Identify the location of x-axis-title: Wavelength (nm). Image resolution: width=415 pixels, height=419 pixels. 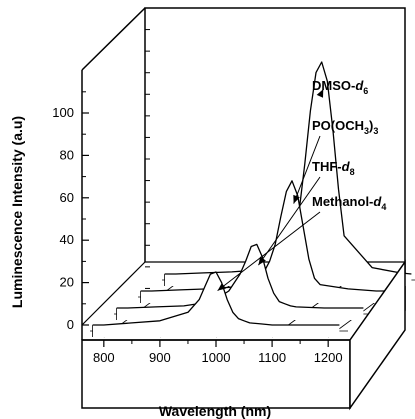
(215, 411).